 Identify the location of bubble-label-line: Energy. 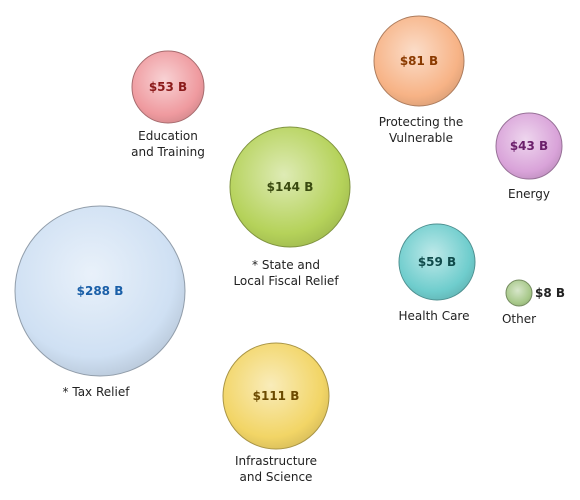
(529, 194).